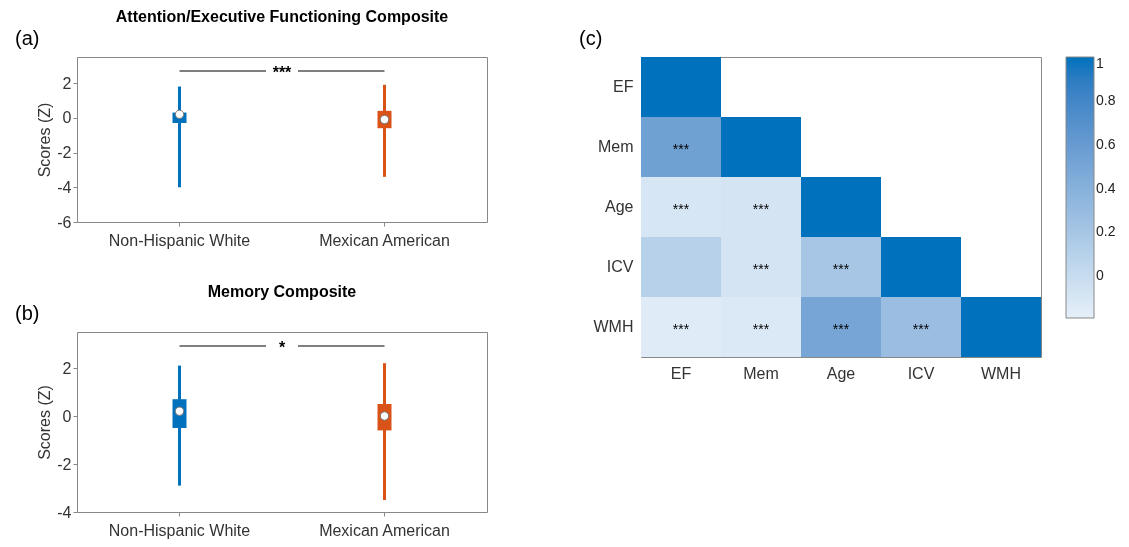 This screenshot has width=1129, height=547. What do you see at coordinates (921, 373) in the screenshot?
I see `x-tick-label: ICV` at bounding box center [921, 373].